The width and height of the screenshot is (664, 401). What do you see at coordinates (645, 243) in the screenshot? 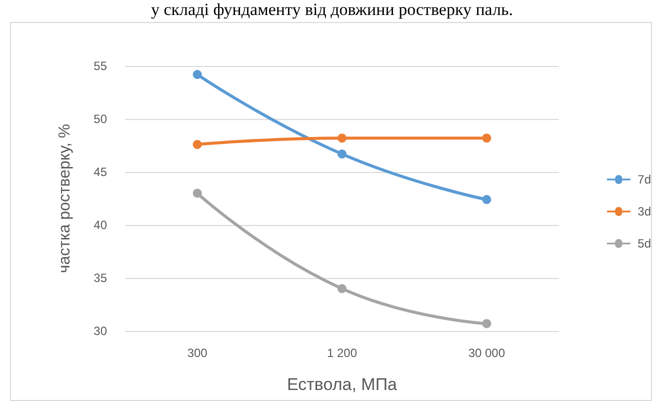
I see `legend-label: 5d` at bounding box center [645, 243].